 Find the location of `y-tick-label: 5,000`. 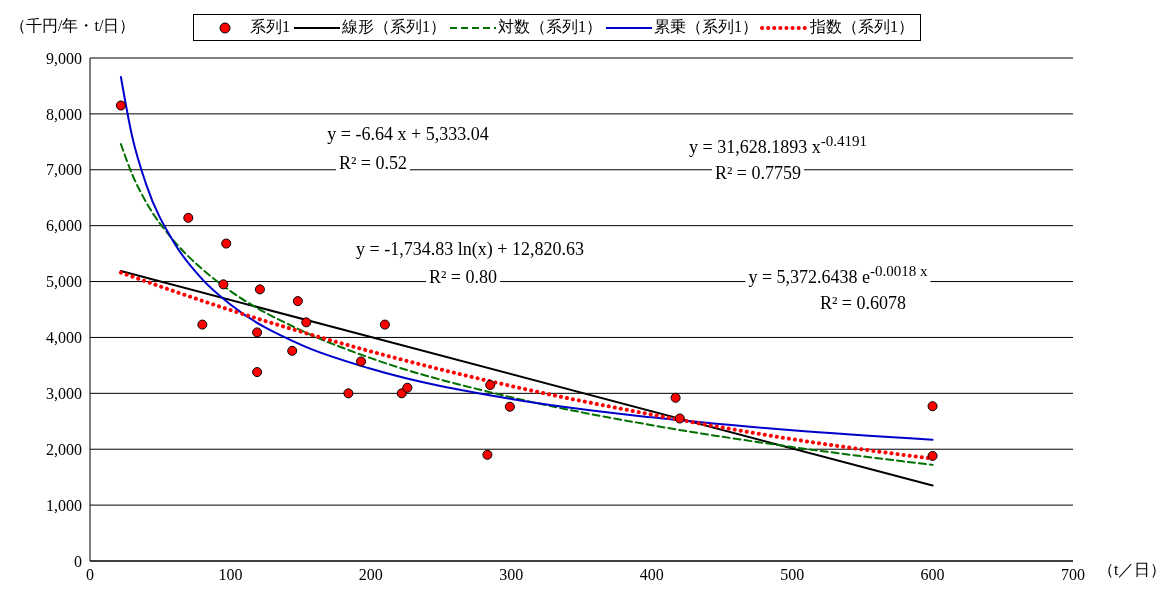

y-tick-label: 5,000 is located at coordinates (64, 282).